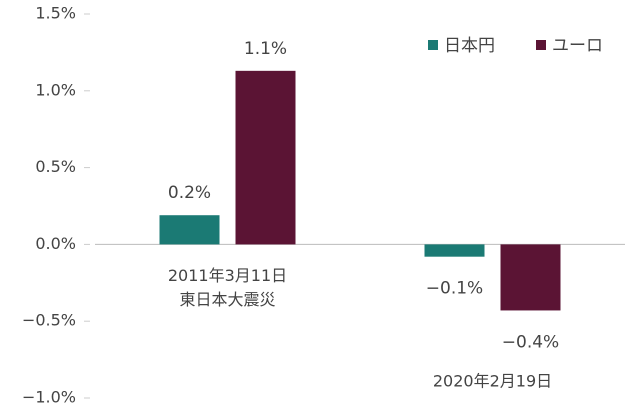 The width and height of the screenshot is (640, 412). I want to click on value-label: 0.2%, so click(189, 193).